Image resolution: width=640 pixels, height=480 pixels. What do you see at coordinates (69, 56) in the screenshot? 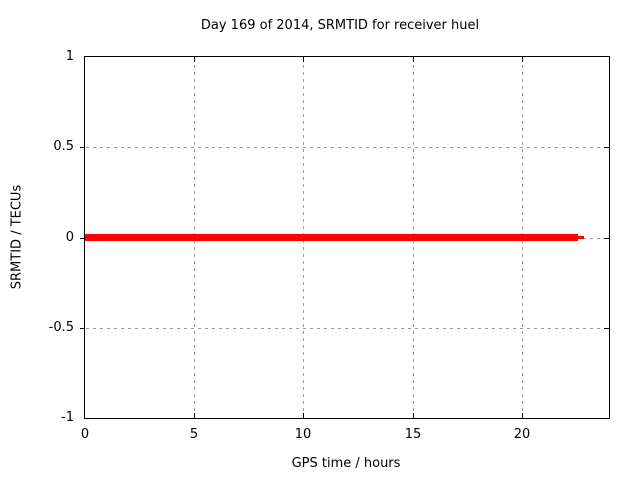
I see `y-tick-label: 1` at bounding box center [69, 56].